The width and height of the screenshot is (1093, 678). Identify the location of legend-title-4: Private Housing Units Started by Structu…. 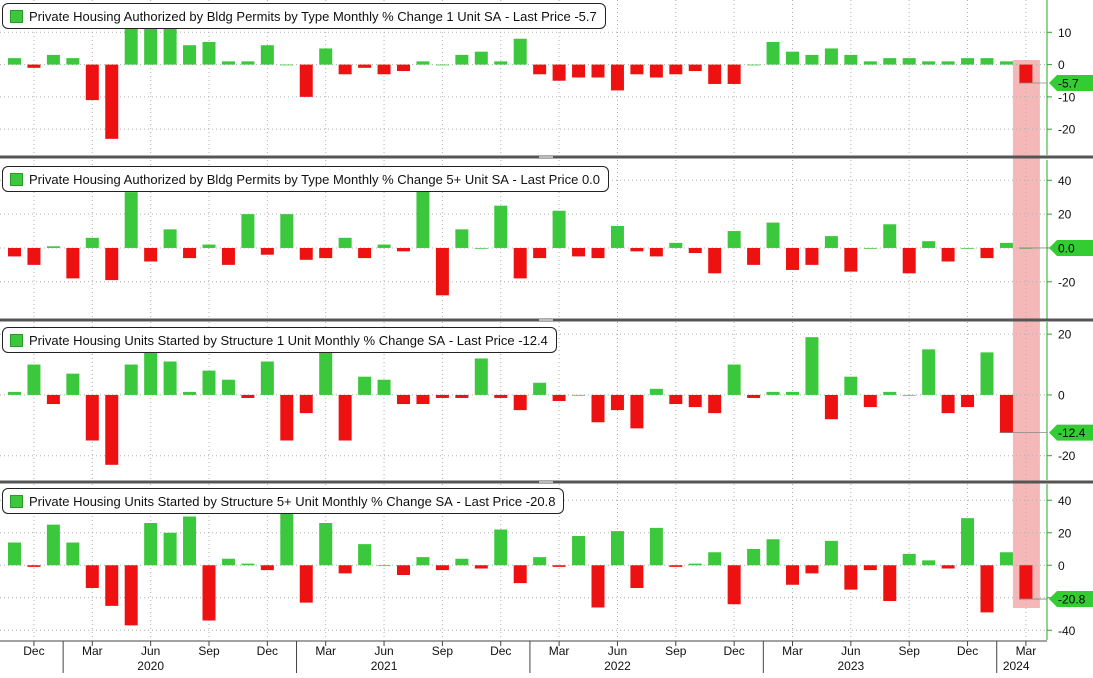
(241, 501).